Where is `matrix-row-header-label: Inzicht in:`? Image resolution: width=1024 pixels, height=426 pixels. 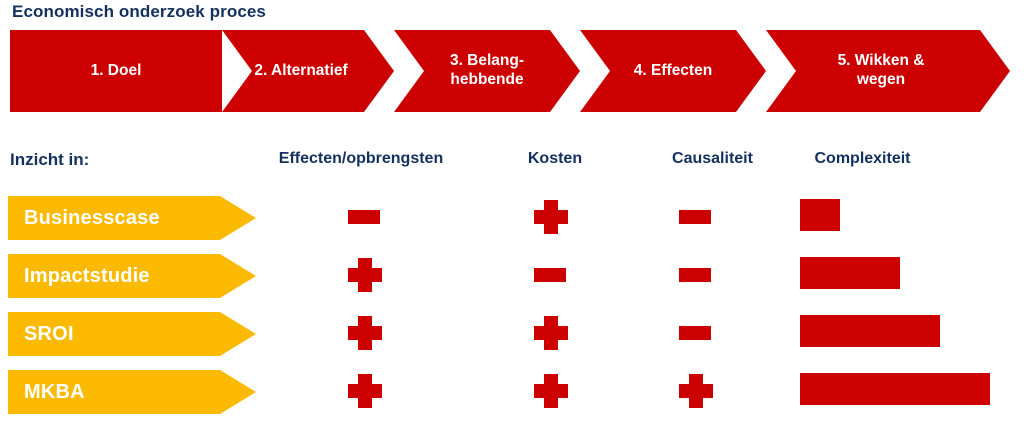
matrix-row-header-label: Inzicht in: is located at coordinates (50, 159).